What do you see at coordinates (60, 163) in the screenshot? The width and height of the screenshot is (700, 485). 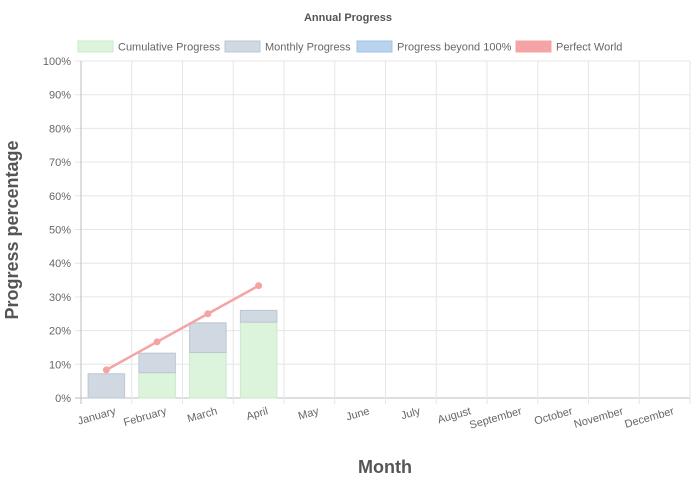 I see `y-tick-label: 70%` at bounding box center [60, 163].